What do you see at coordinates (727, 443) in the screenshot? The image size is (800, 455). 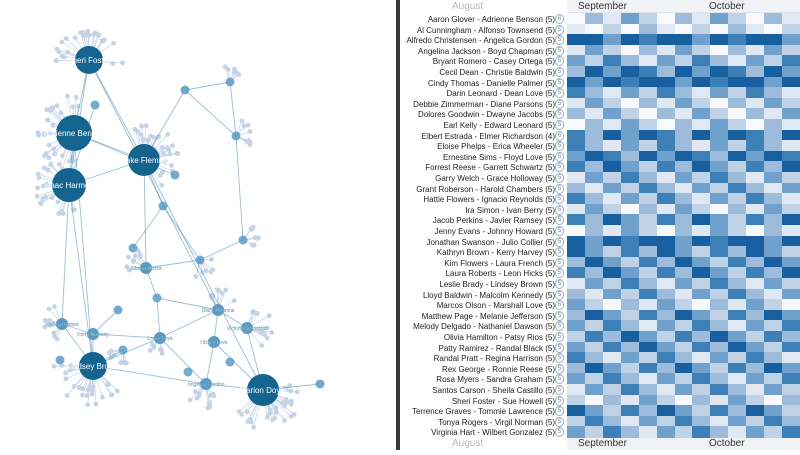 I see `month-header-october-bottom: October` at bounding box center [727, 443].